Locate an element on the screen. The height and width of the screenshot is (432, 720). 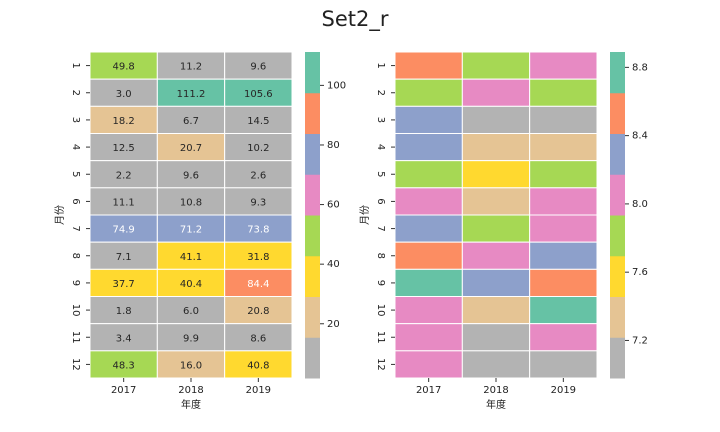
cell-label: 31.8 is located at coordinates (258, 257).